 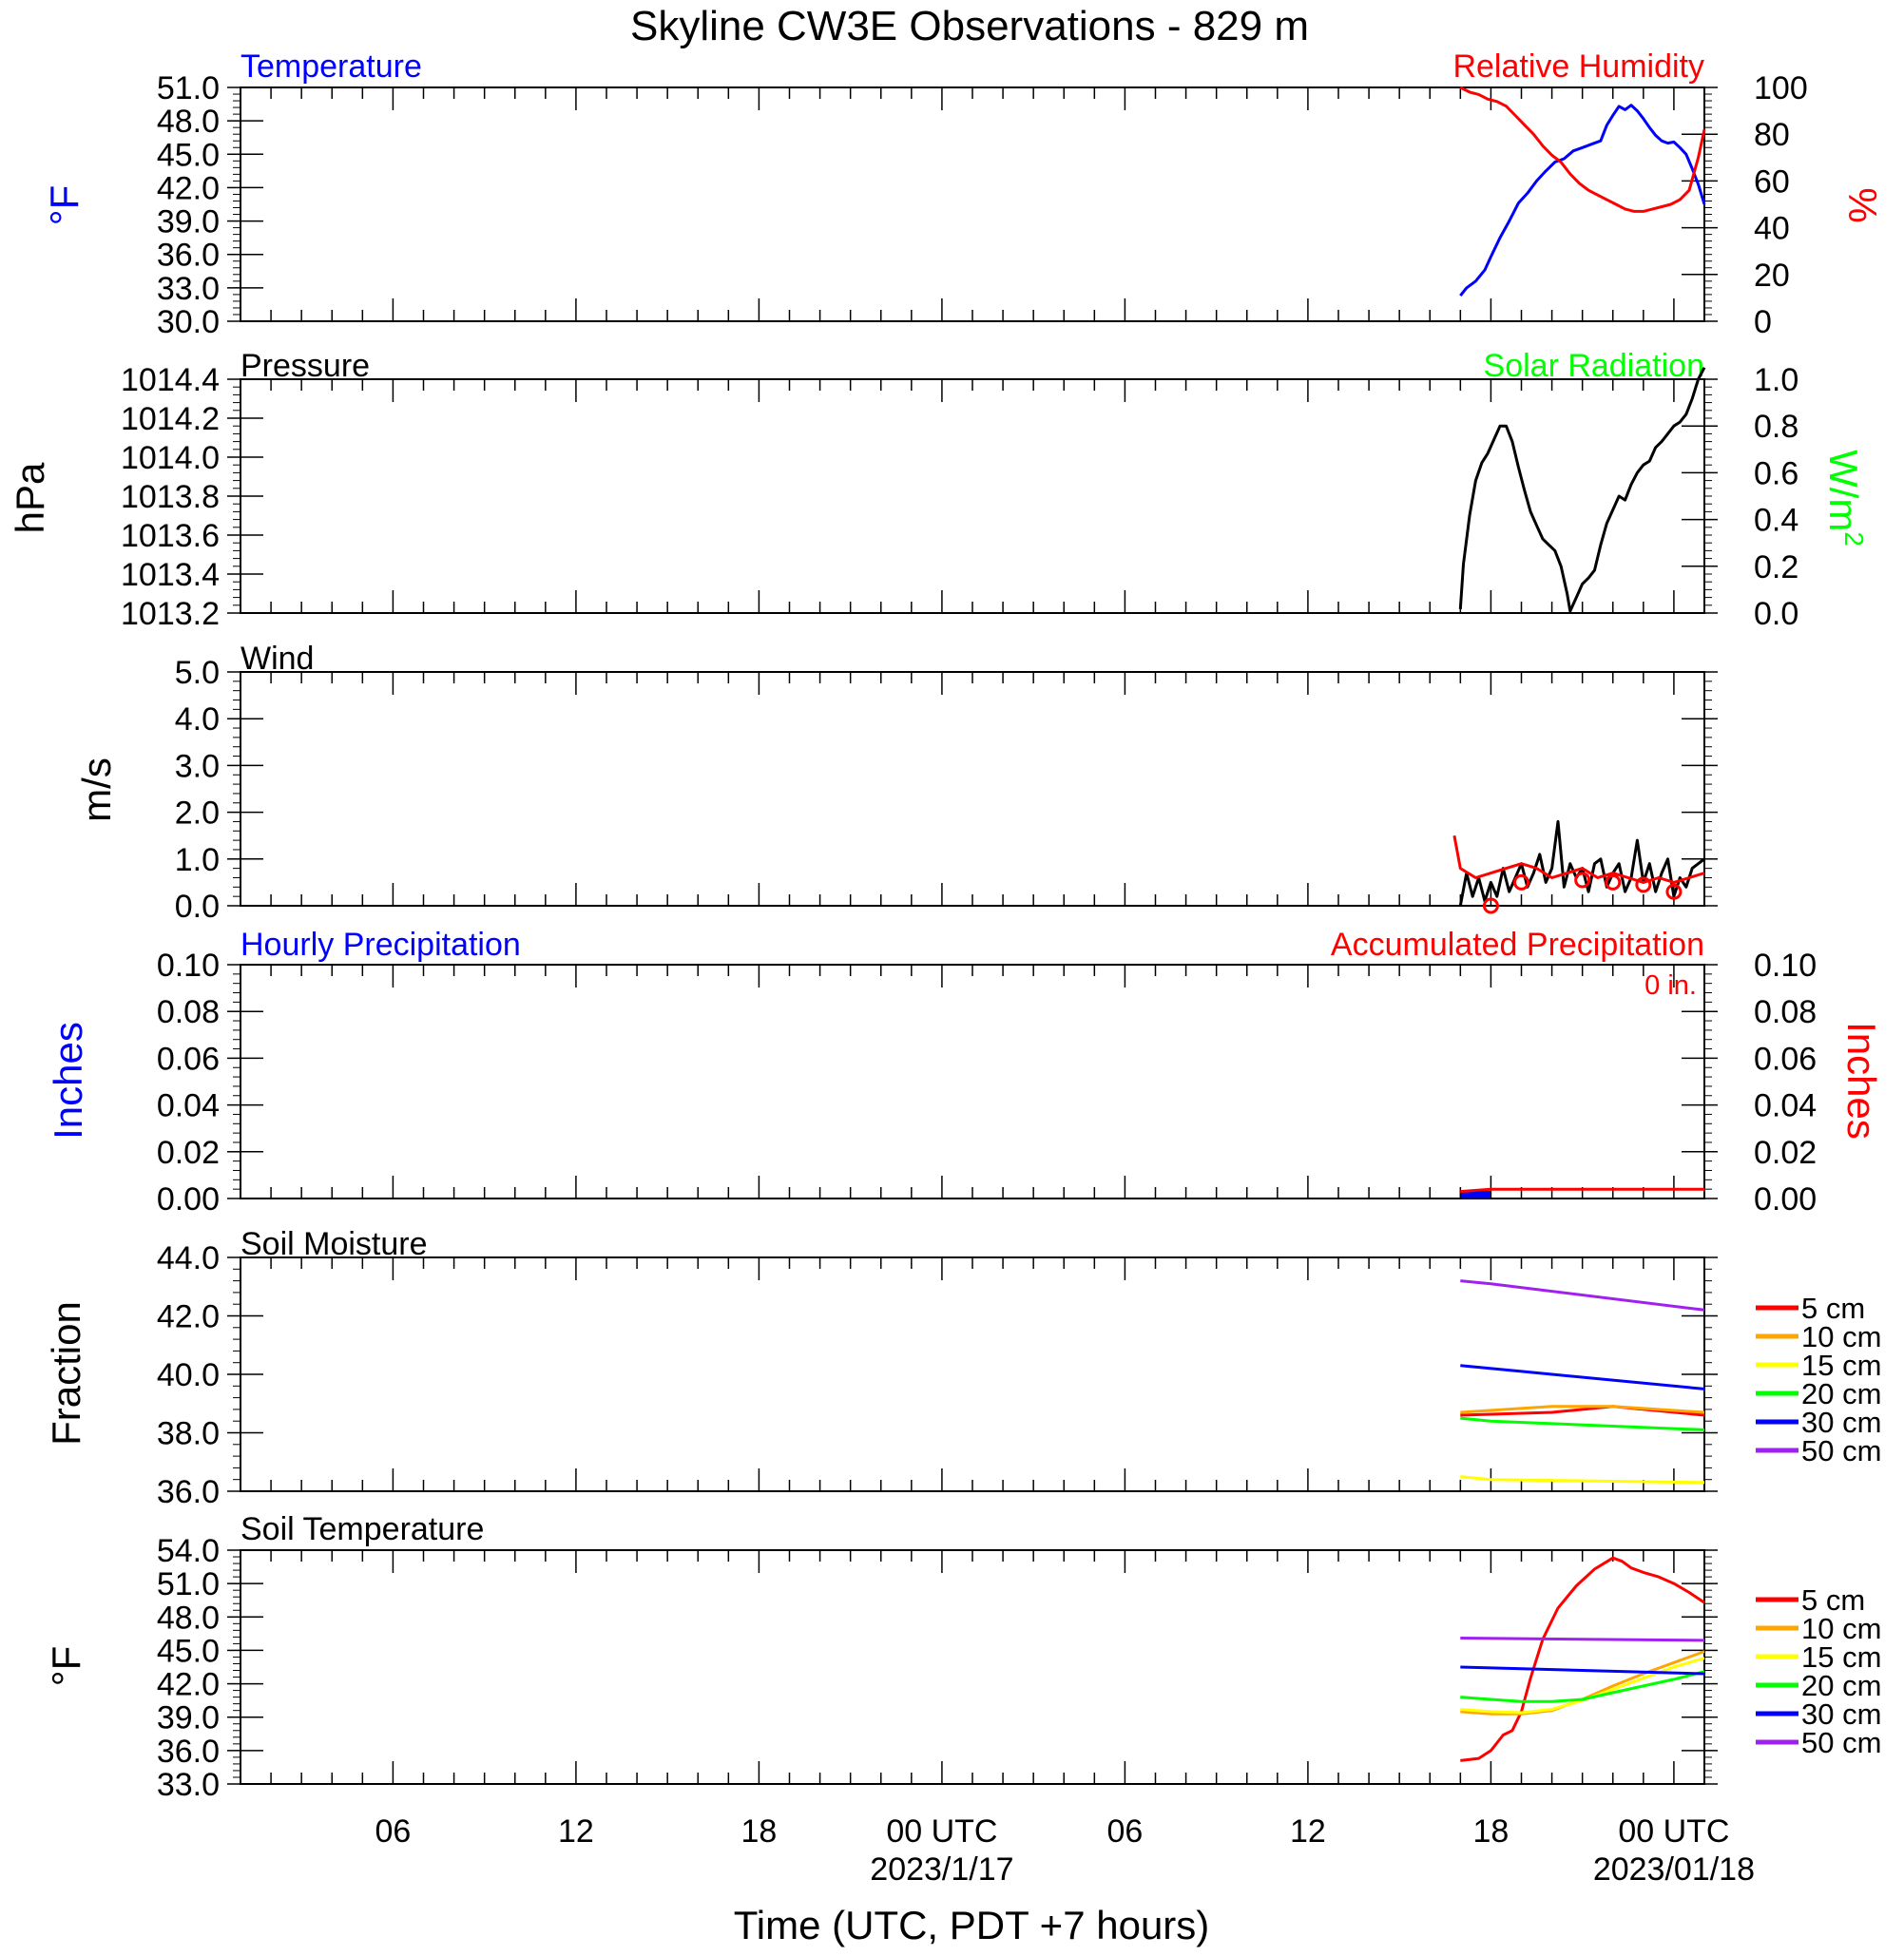 What do you see at coordinates (188, 1651) in the screenshot?
I see `y-tick-label: 45.0` at bounding box center [188, 1651].